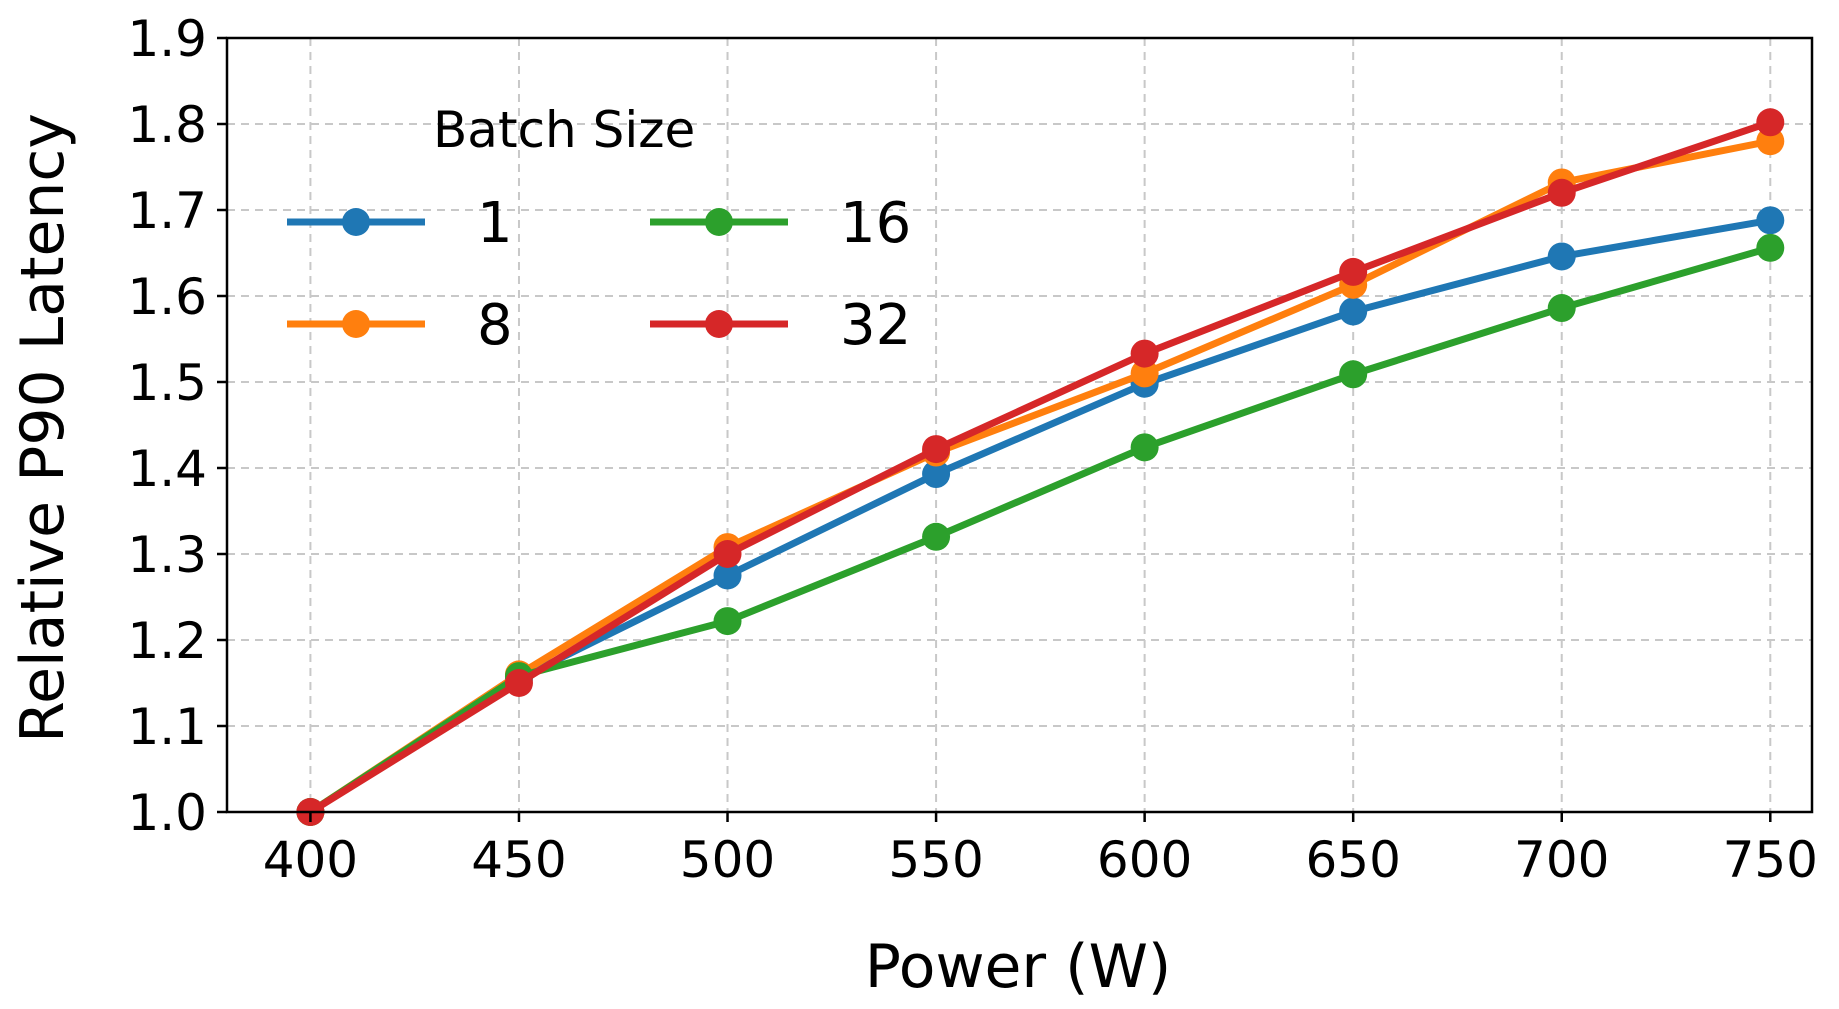 Image resolution: width=1839 pixels, height=1009 pixels. I want to click on y-tick-label: 1.3, so click(167, 555).